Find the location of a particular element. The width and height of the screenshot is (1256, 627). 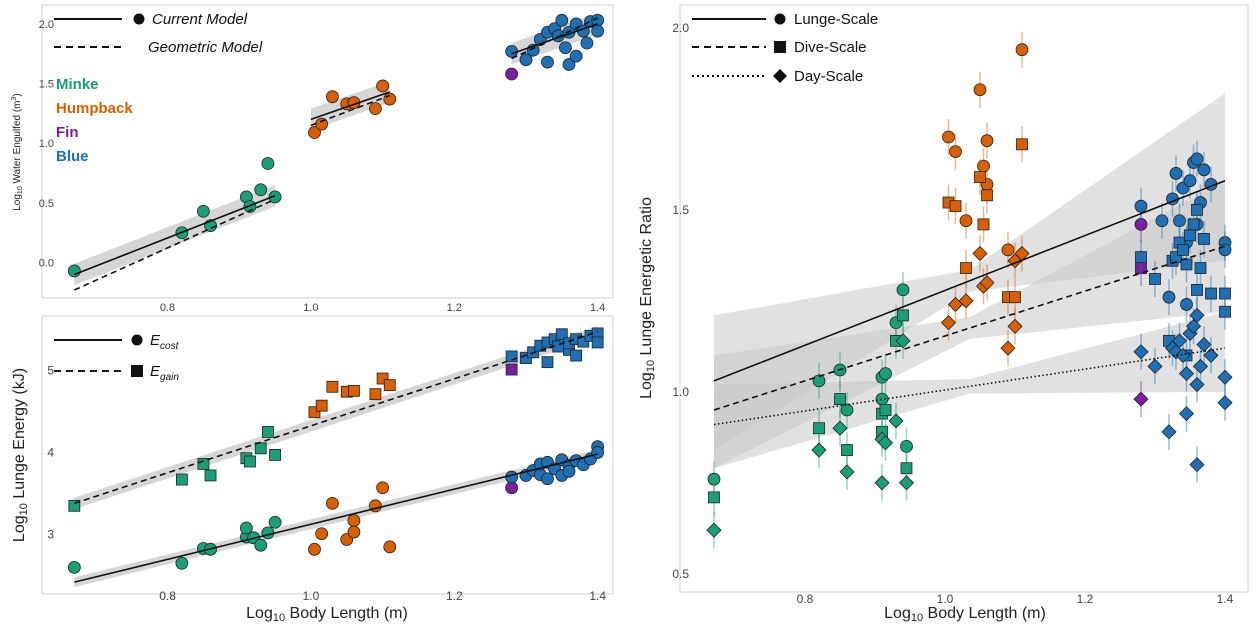

ratio-y-tick-label: 0.5 is located at coordinates (680, 574).